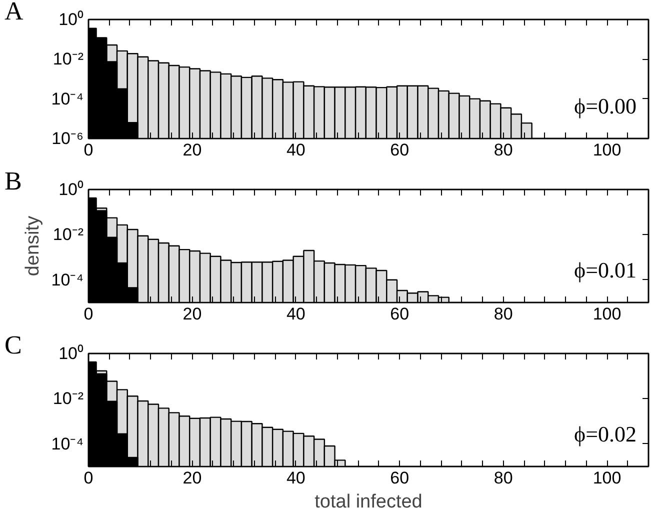  What do you see at coordinates (13, 181) in the screenshot?
I see `chart-title: B` at bounding box center [13, 181].